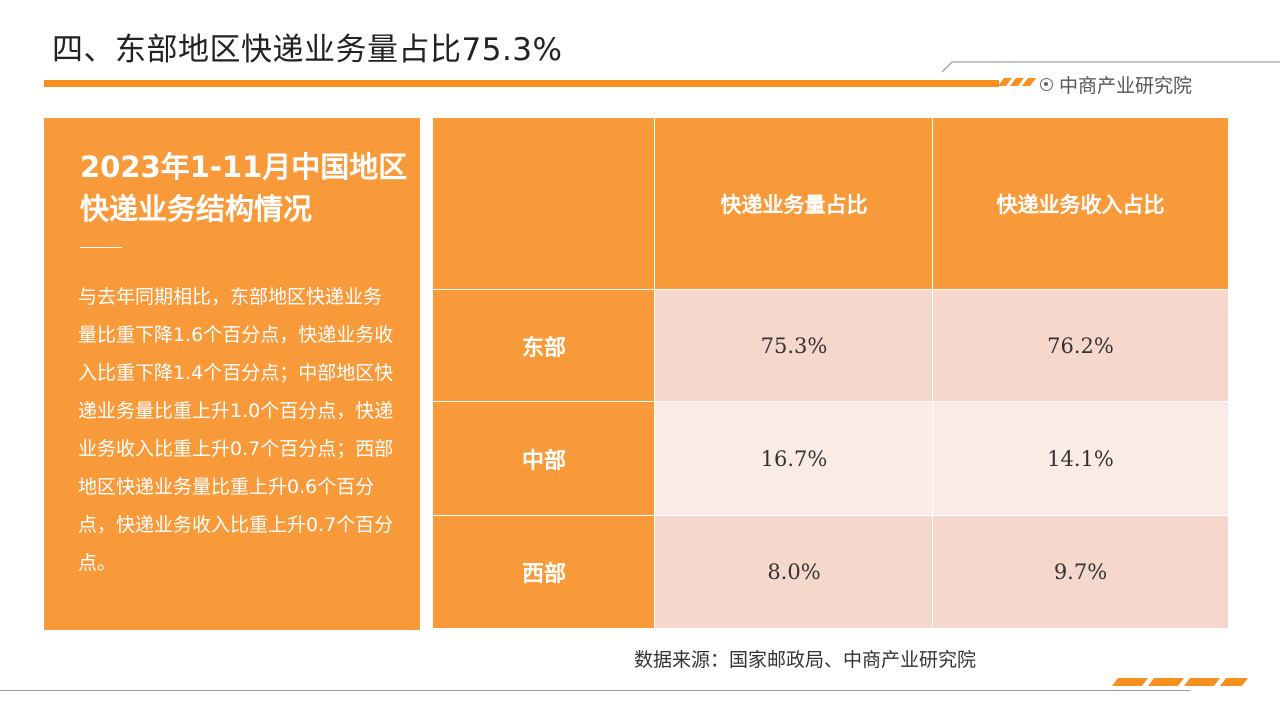 The height and width of the screenshot is (720, 1280). What do you see at coordinates (1080, 204) in the screenshot?
I see `column-header-revenue: 快递业务收入占比` at bounding box center [1080, 204].